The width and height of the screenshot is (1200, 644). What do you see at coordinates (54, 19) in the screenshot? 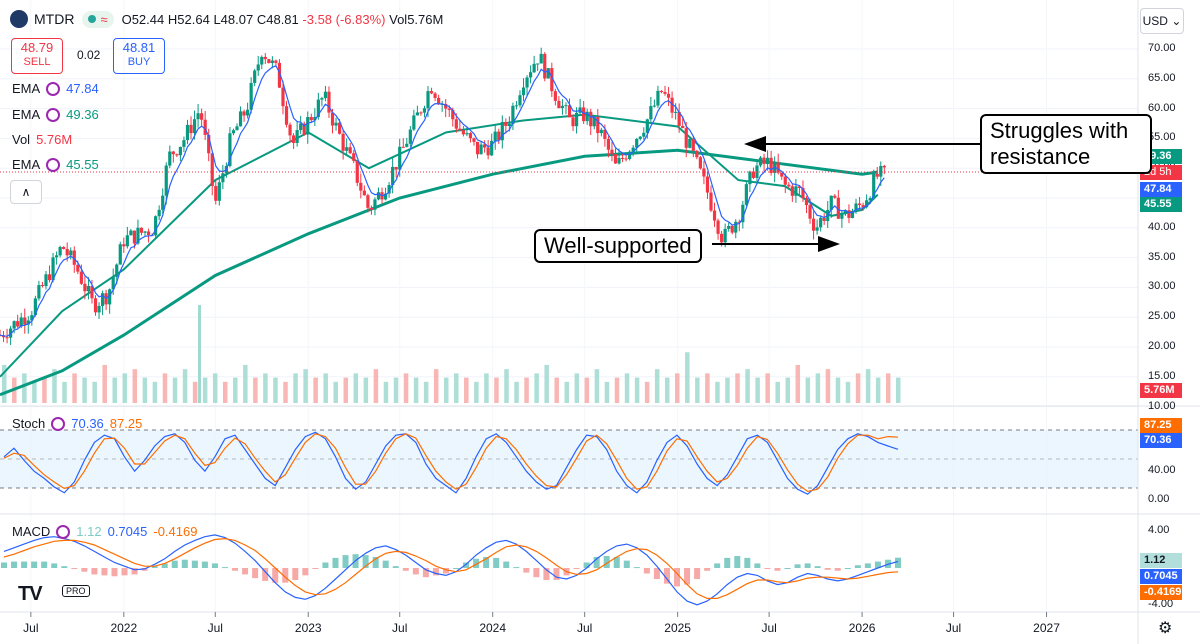
I see `symbol-name: MTDR` at bounding box center [54, 19].